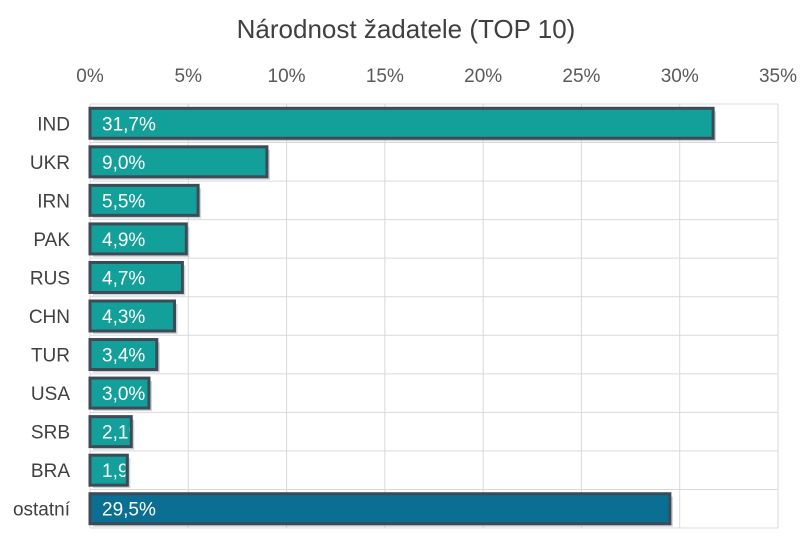  I want to click on data-label: 3,4%, so click(123, 356).